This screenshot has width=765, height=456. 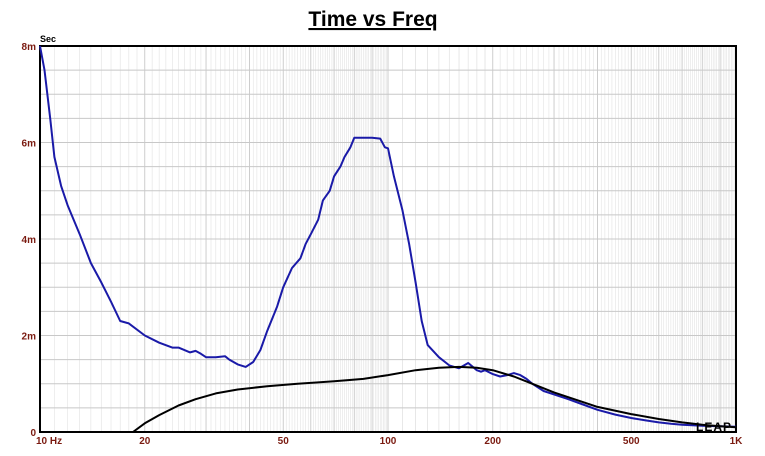 What do you see at coordinates (372, 19) in the screenshot?
I see `chart-title: Time vs Freq` at bounding box center [372, 19].